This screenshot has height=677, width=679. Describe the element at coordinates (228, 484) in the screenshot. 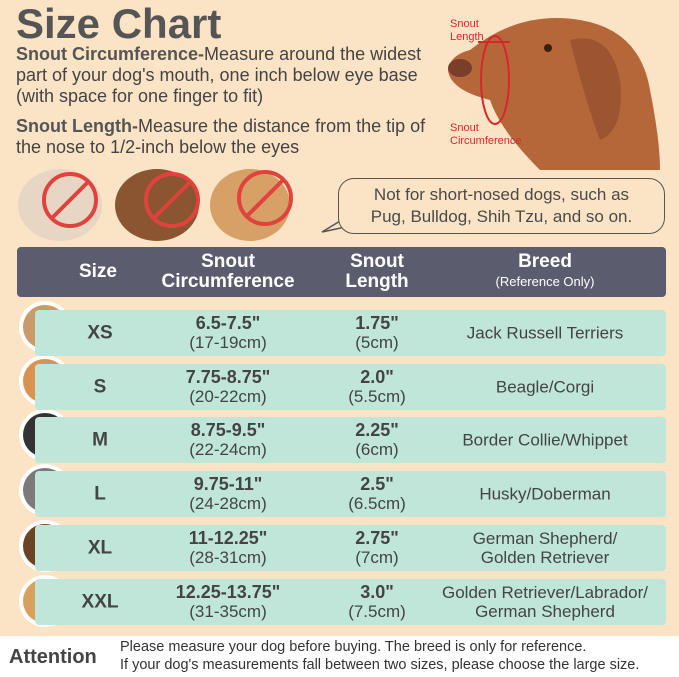

I see `circumference-in: 9.75-11"` at that location.